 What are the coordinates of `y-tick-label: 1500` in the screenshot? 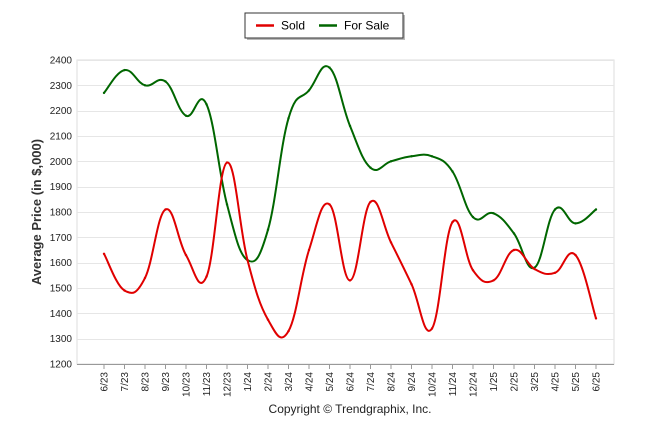 It's located at (61, 289).